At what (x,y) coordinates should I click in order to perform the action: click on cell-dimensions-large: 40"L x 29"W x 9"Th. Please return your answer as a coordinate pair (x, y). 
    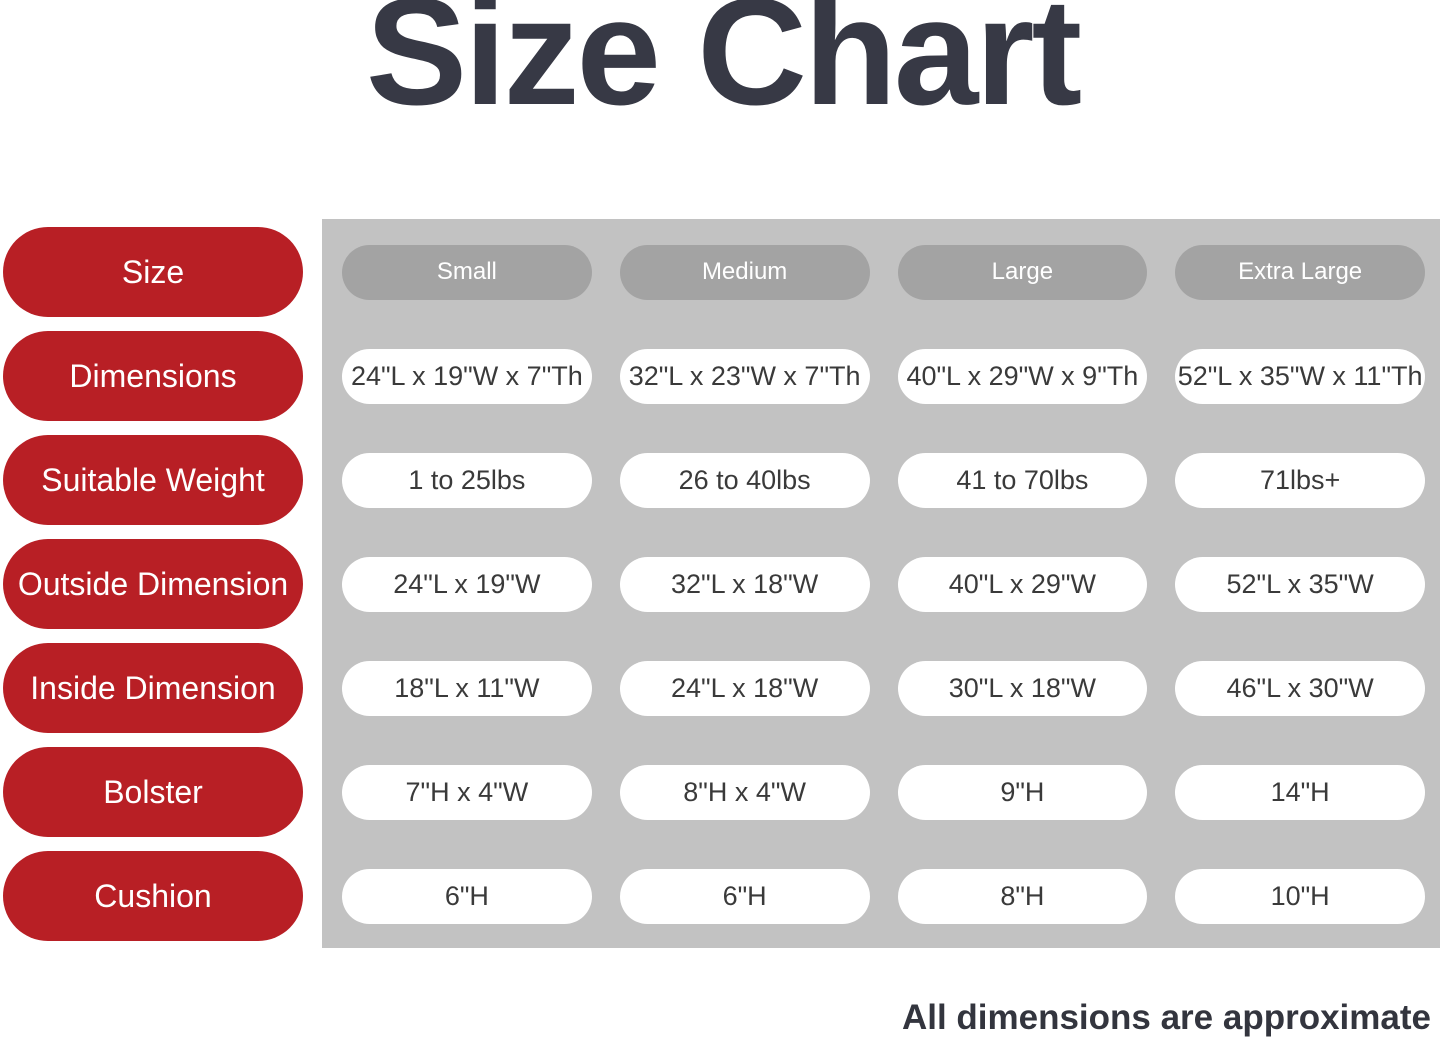
    Looking at the image, I should click on (1022, 376).